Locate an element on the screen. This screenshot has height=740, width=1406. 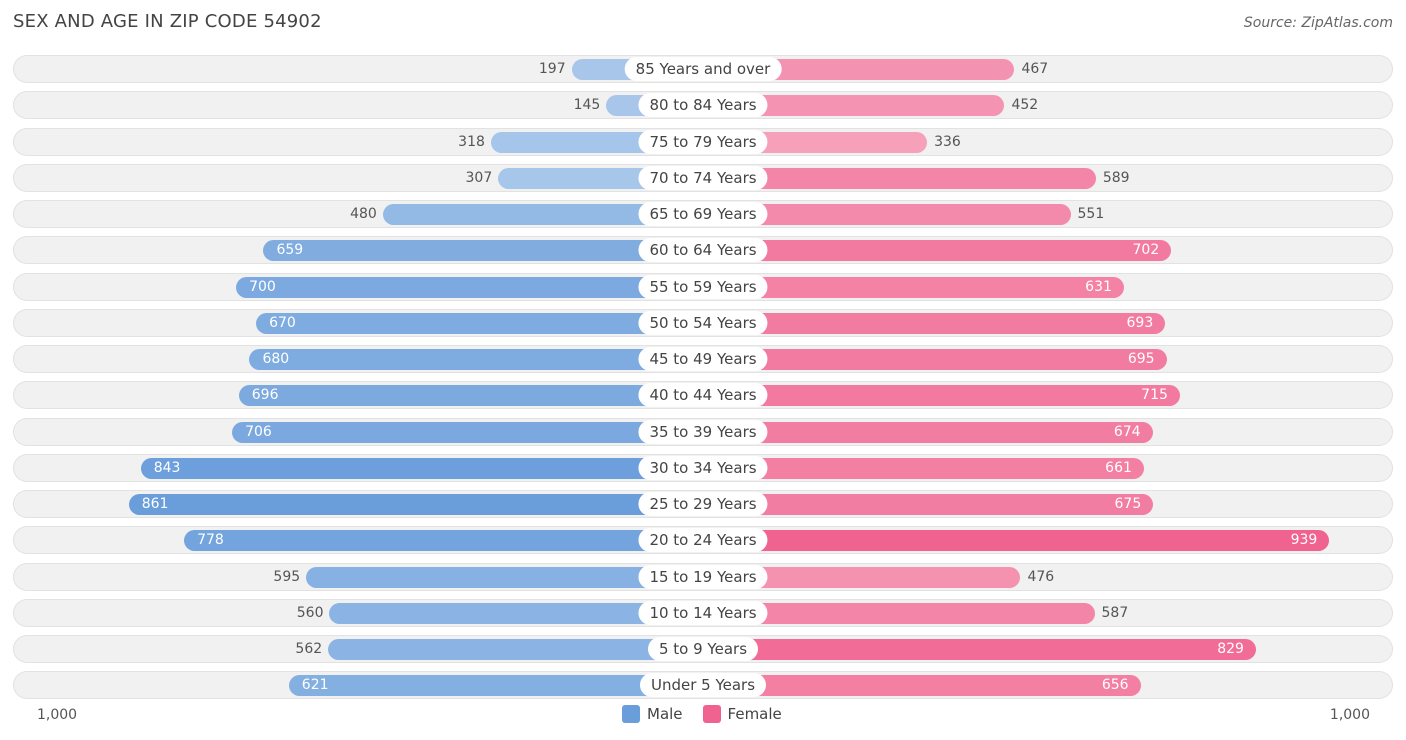
legend-item-male: Male is located at coordinates (652, 714).